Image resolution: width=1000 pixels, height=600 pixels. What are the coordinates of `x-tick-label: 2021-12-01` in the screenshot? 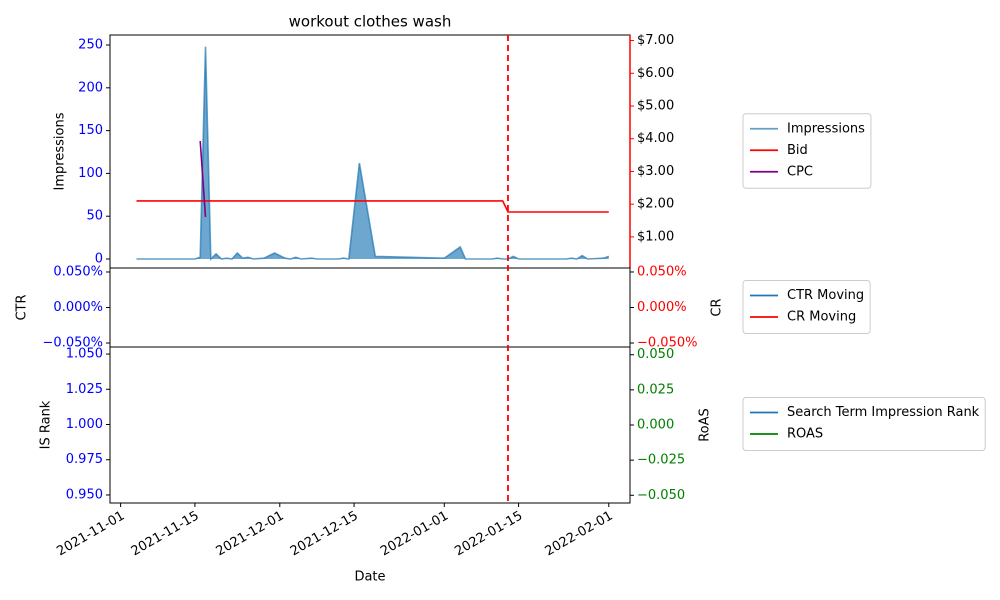 It's located at (250, 534).